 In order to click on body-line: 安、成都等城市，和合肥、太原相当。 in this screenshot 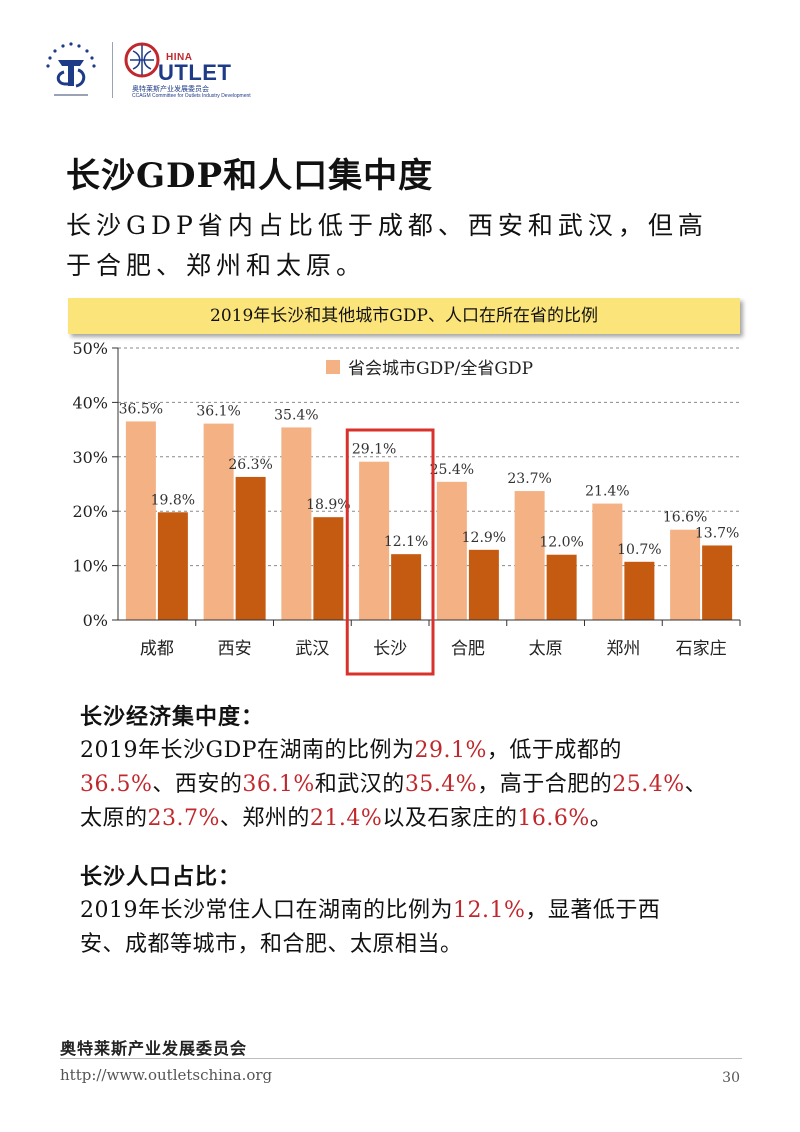, I will do `click(410, 945)`.